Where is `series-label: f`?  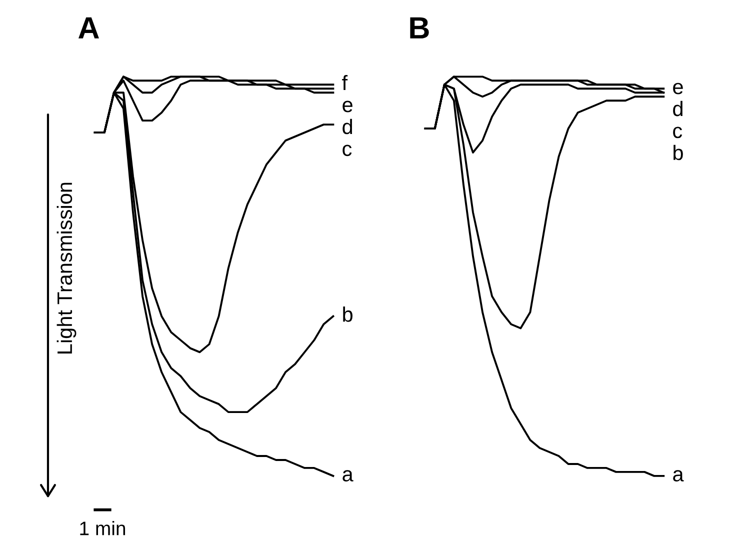
series-label: f is located at coordinates (345, 82).